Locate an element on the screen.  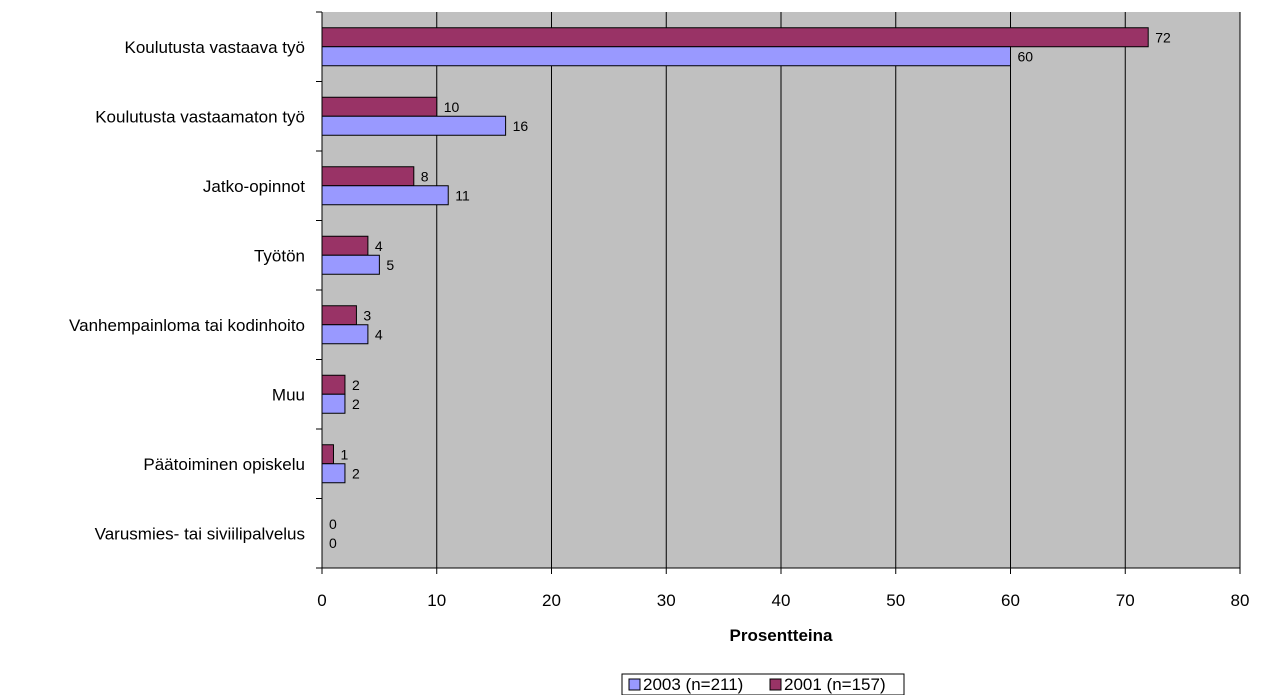
x-tick-label: 20 is located at coordinates (551, 600).